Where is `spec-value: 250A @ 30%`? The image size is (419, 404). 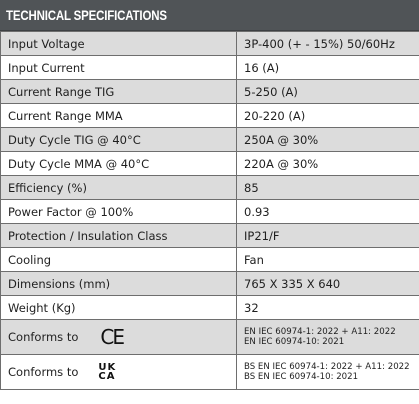 spec-value: 250A @ 30% is located at coordinates (327, 139).